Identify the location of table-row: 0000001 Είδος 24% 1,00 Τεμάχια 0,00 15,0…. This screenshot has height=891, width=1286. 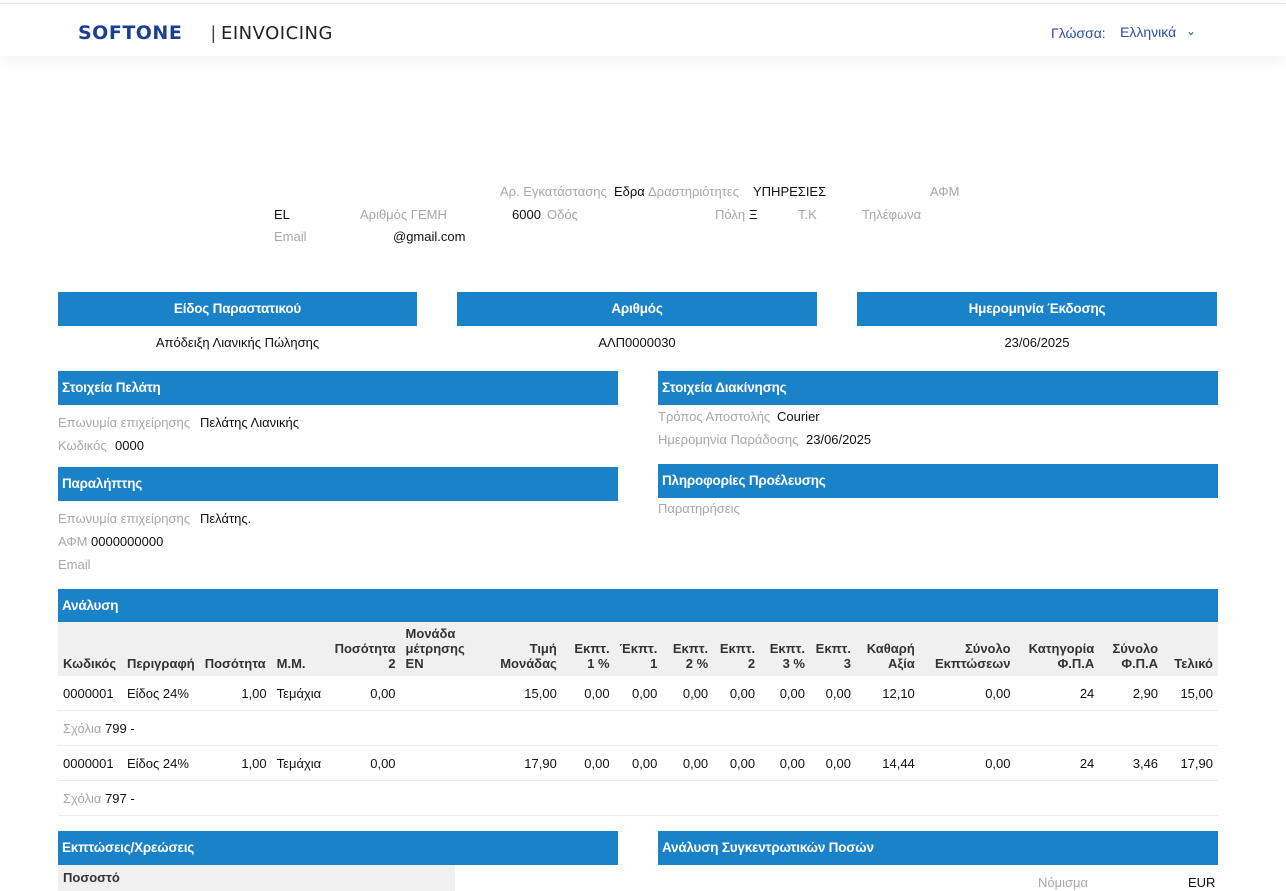
(638, 693).